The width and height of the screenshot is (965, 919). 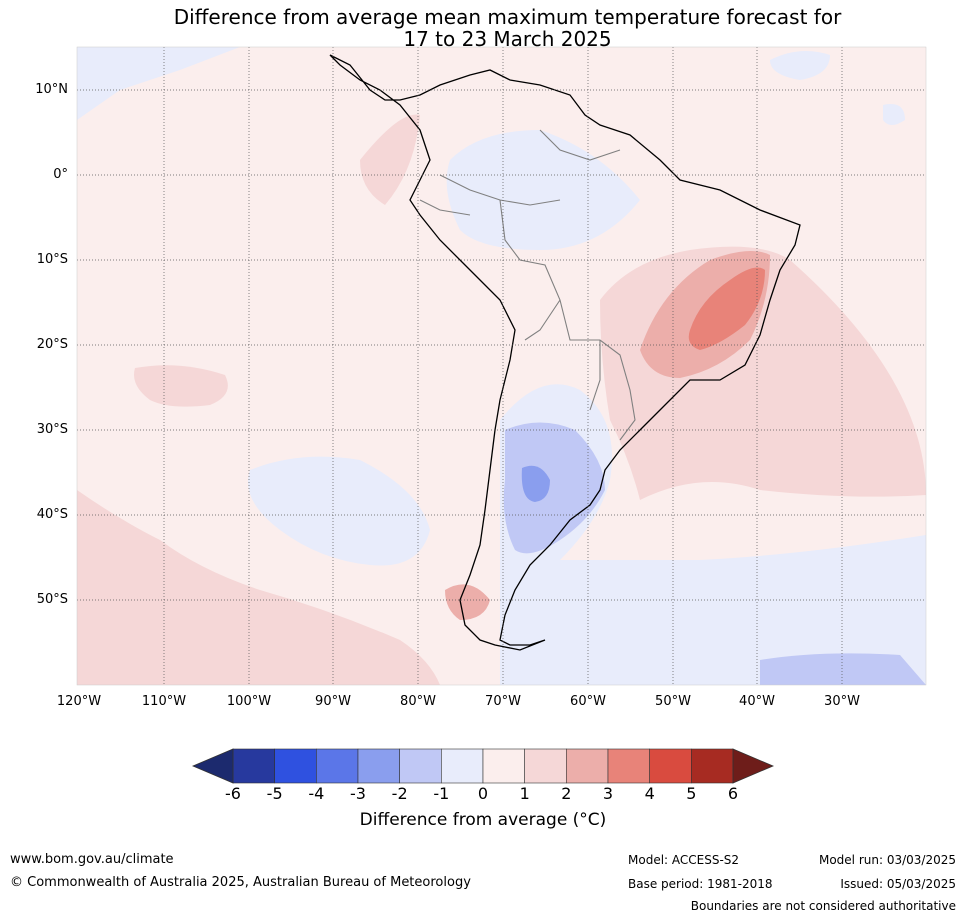 What do you see at coordinates (79, 701) in the screenshot?
I see `lon-label-120w: 120°W` at bounding box center [79, 701].